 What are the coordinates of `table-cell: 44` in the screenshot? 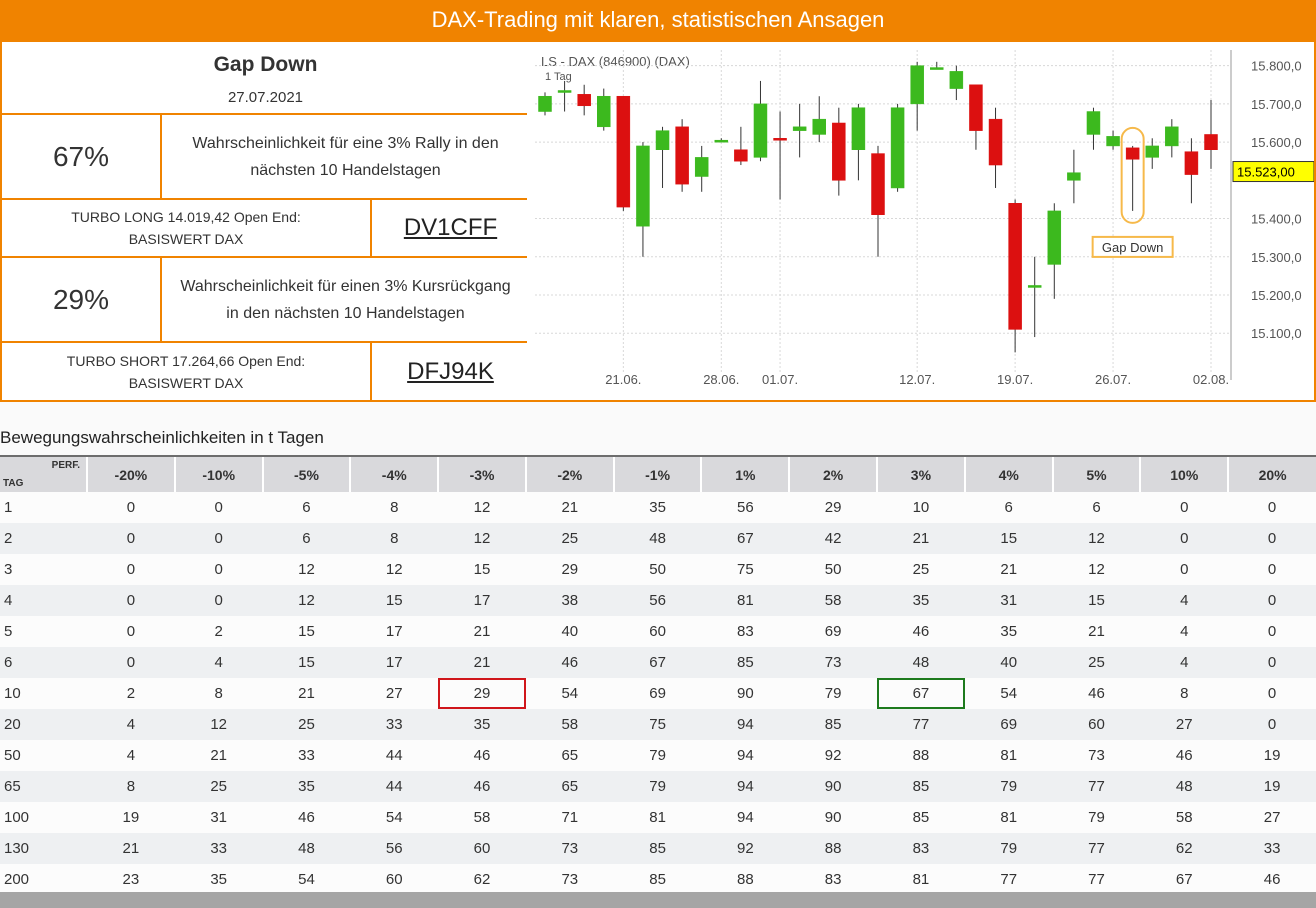 It's located at (394, 755).